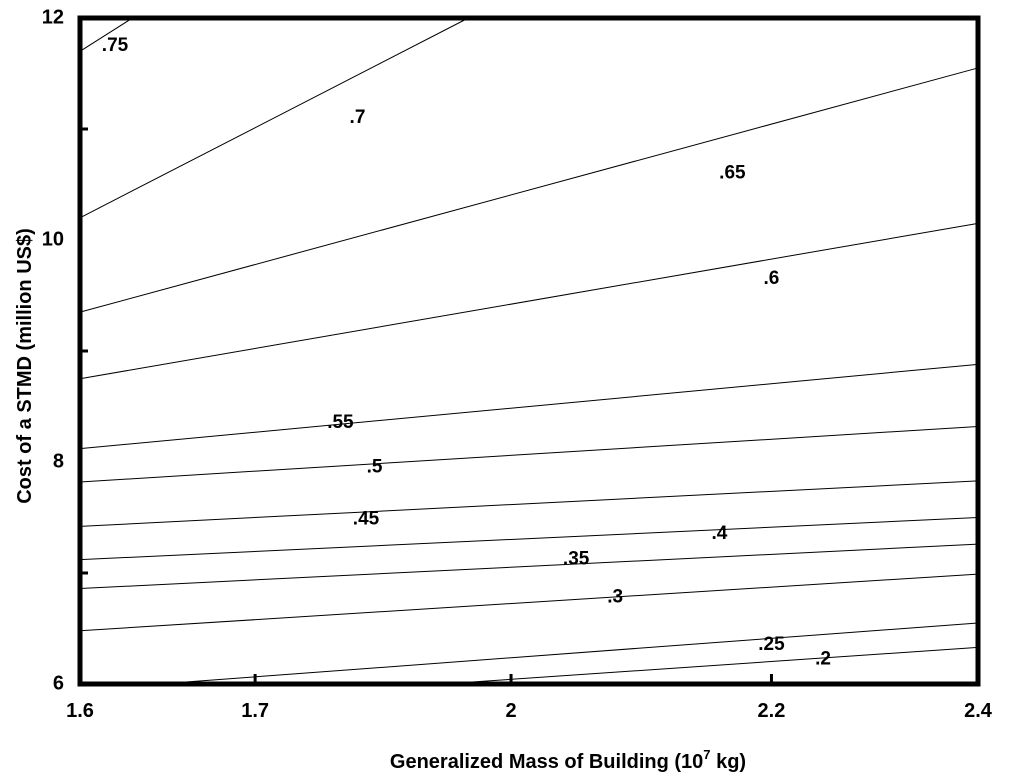 This screenshot has height=776, width=1009. I want to click on contour-label: .55, so click(340, 422).